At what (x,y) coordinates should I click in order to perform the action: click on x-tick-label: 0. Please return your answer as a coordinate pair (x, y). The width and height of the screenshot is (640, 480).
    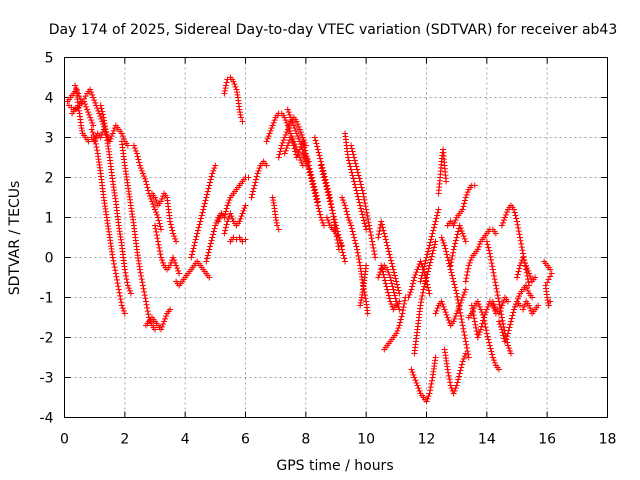
    Looking at the image, I should click on (64, 440).